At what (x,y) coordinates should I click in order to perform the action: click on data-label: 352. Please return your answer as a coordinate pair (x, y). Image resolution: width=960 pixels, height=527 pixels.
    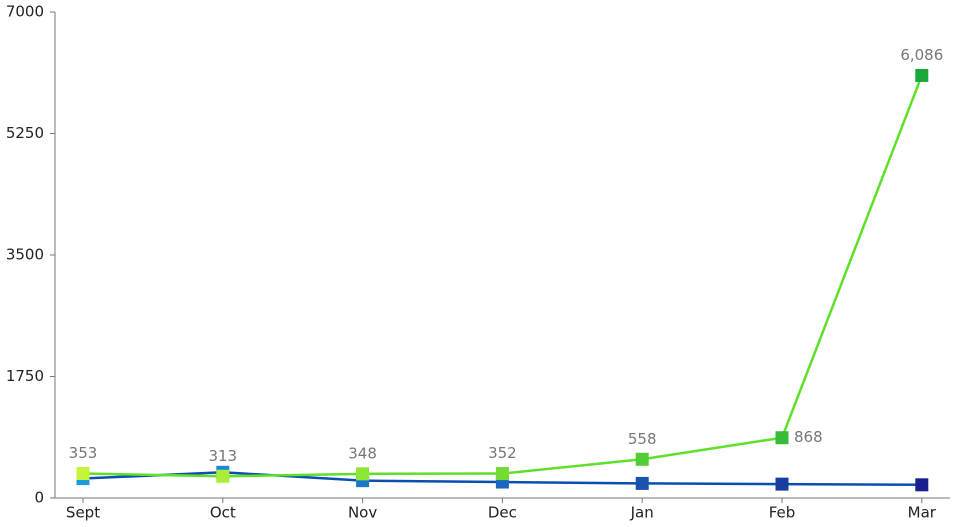
    Looking at the image, I should click on (502, 453).